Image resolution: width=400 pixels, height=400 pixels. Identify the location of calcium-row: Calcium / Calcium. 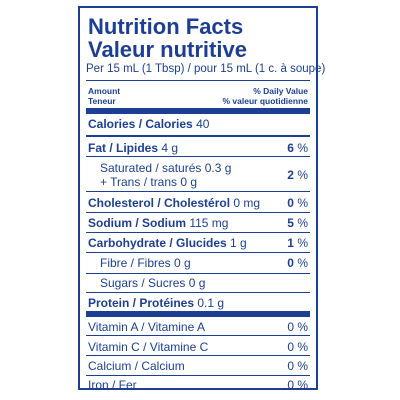
(136, 366).